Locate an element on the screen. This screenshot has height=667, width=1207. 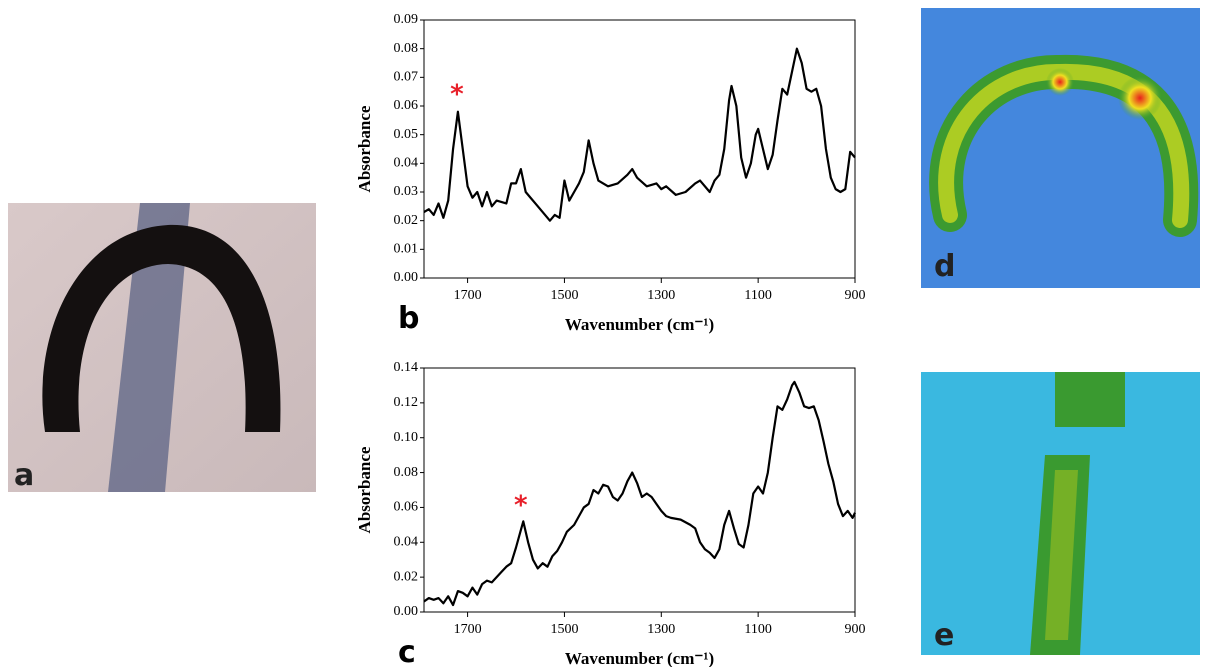
panel-label: a is located at coordinates (24, 475).